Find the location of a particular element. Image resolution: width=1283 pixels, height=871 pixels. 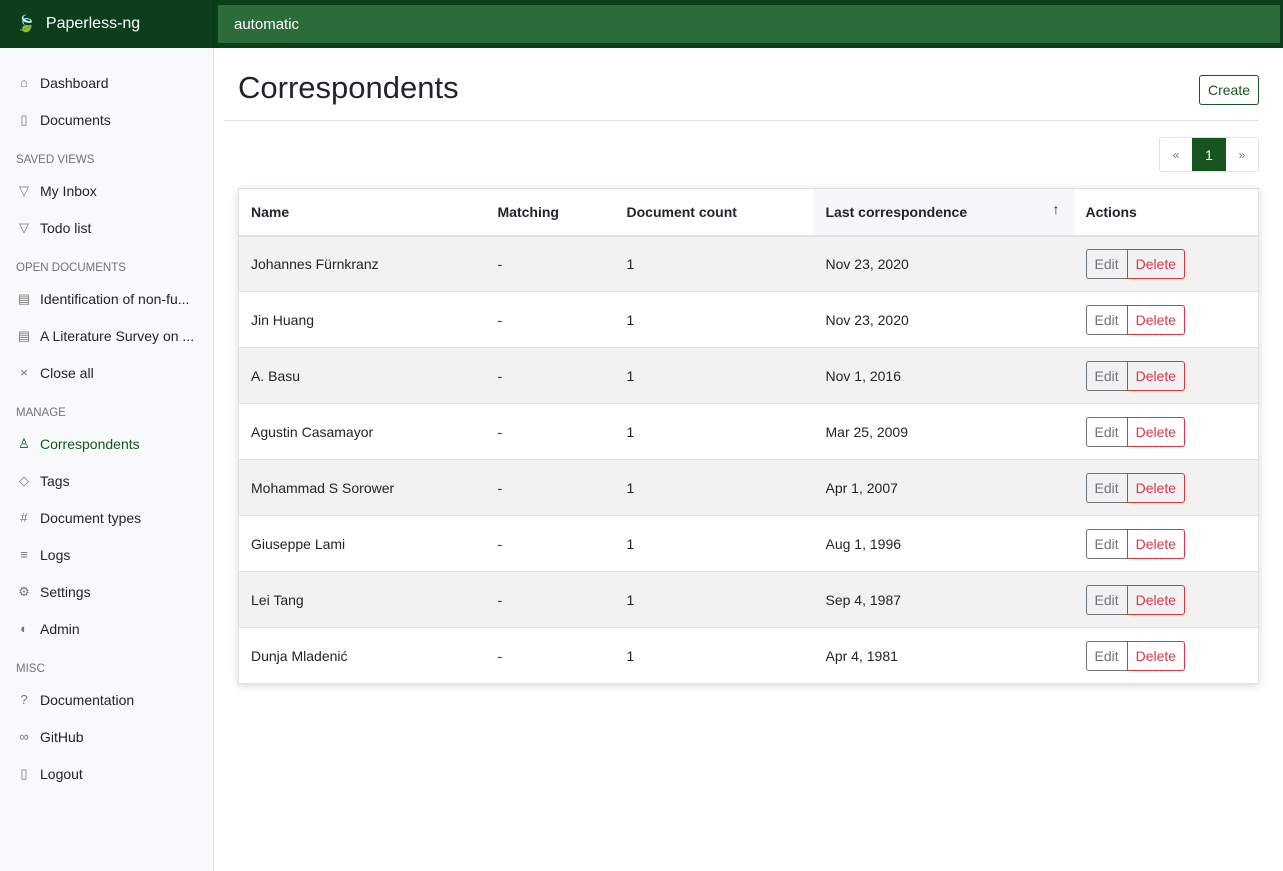

name-cell: Johannes Fürnkranz is located at coordinates (362, 263).